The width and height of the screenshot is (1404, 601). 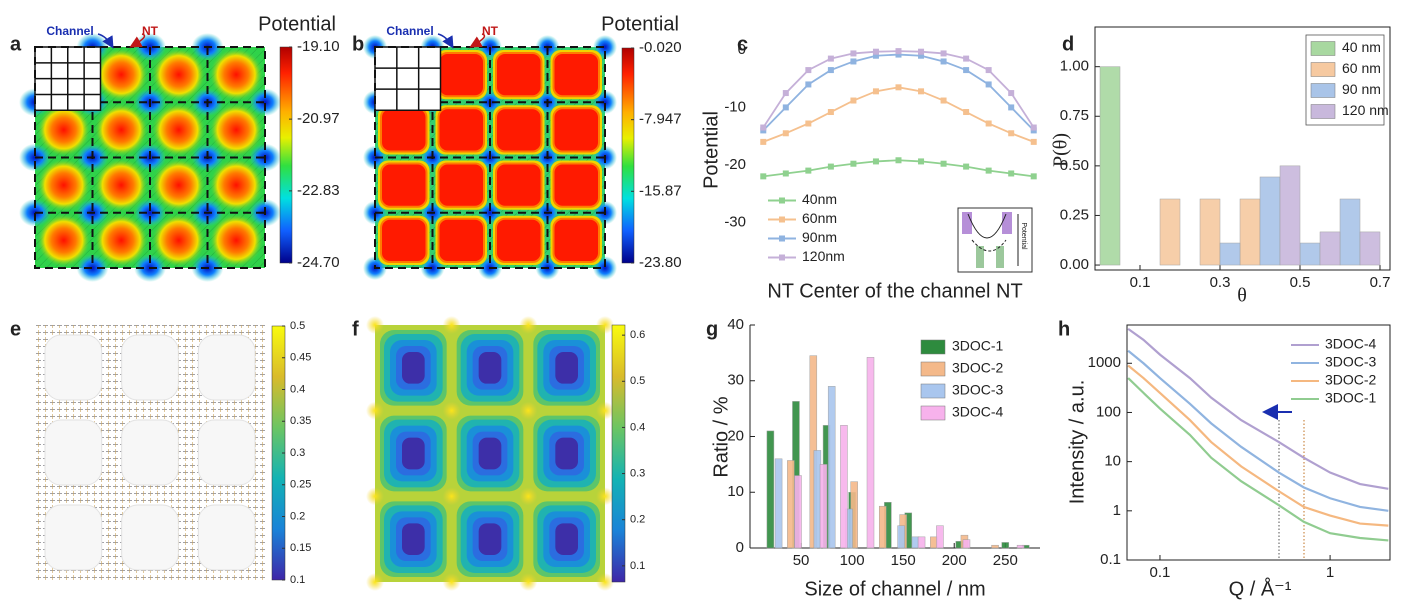 What do you see at coordinates (742, 44) in the screenshot?
I see `panel-letter: c` at bounding box center [742, 44].